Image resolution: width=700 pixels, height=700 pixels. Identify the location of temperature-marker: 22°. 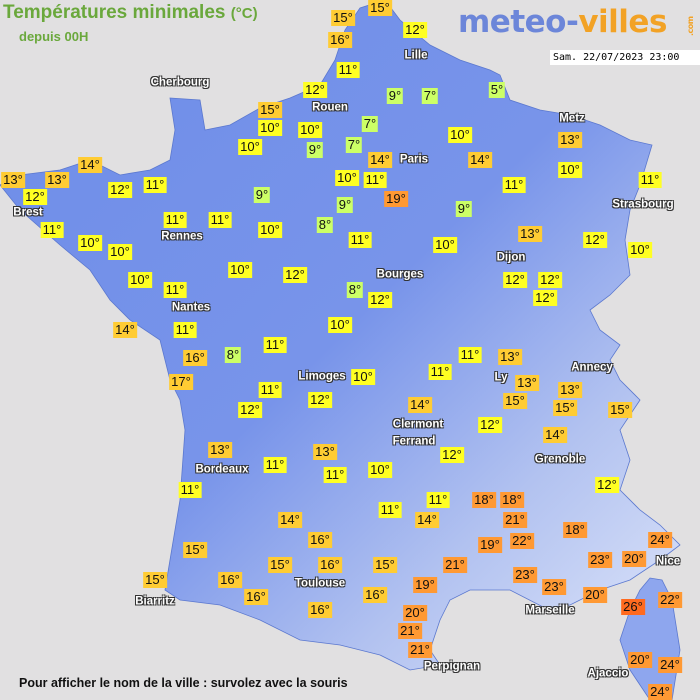
(670, 600).